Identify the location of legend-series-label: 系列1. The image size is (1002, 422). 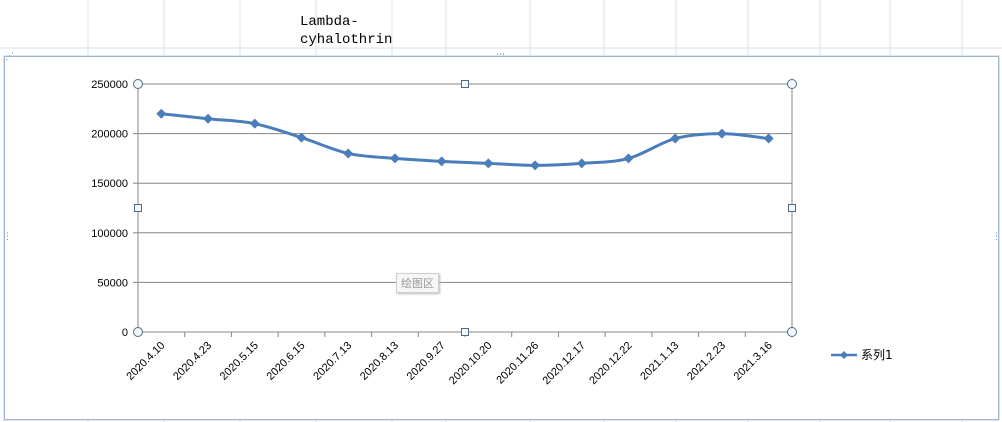
(877, 355).